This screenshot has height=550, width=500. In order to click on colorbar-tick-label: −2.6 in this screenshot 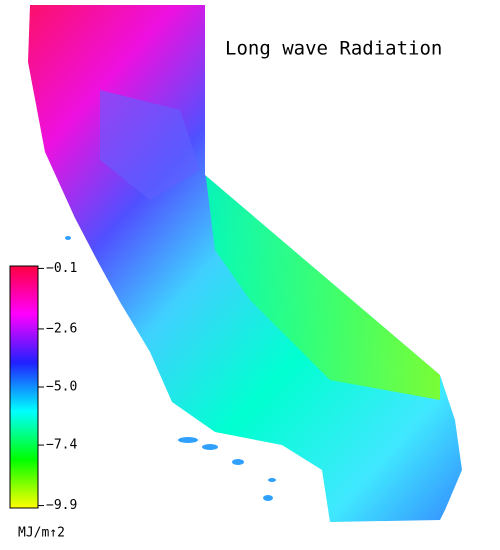, I will do `click(61, 328)`.